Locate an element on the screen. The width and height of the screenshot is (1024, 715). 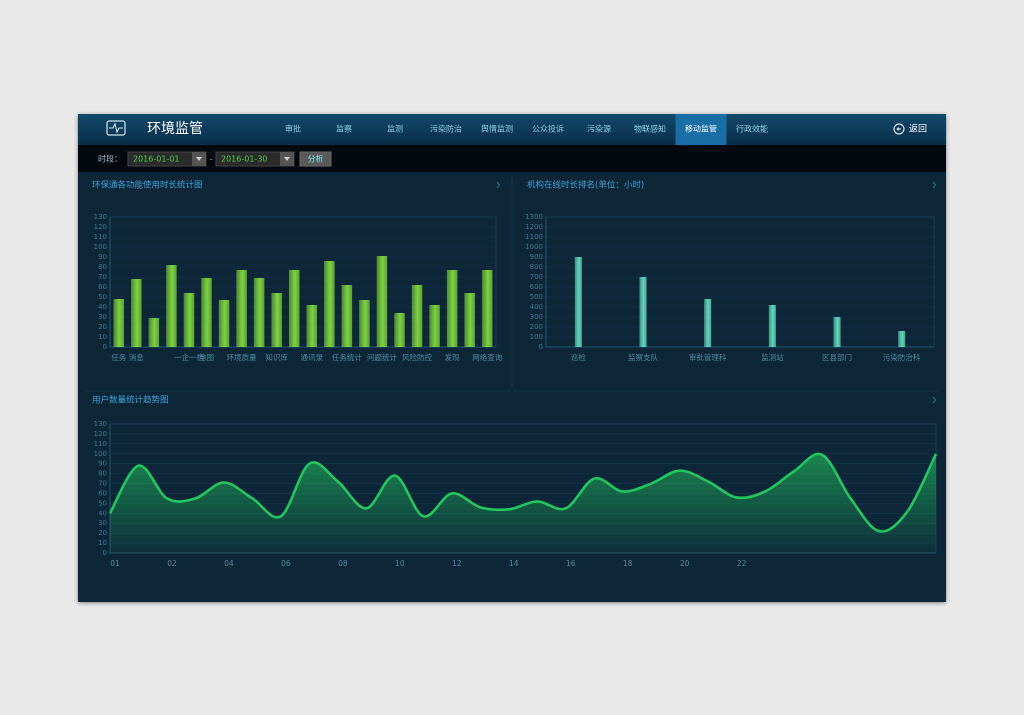
y-tick-label: 1100 is located at coordinates (534, 237).